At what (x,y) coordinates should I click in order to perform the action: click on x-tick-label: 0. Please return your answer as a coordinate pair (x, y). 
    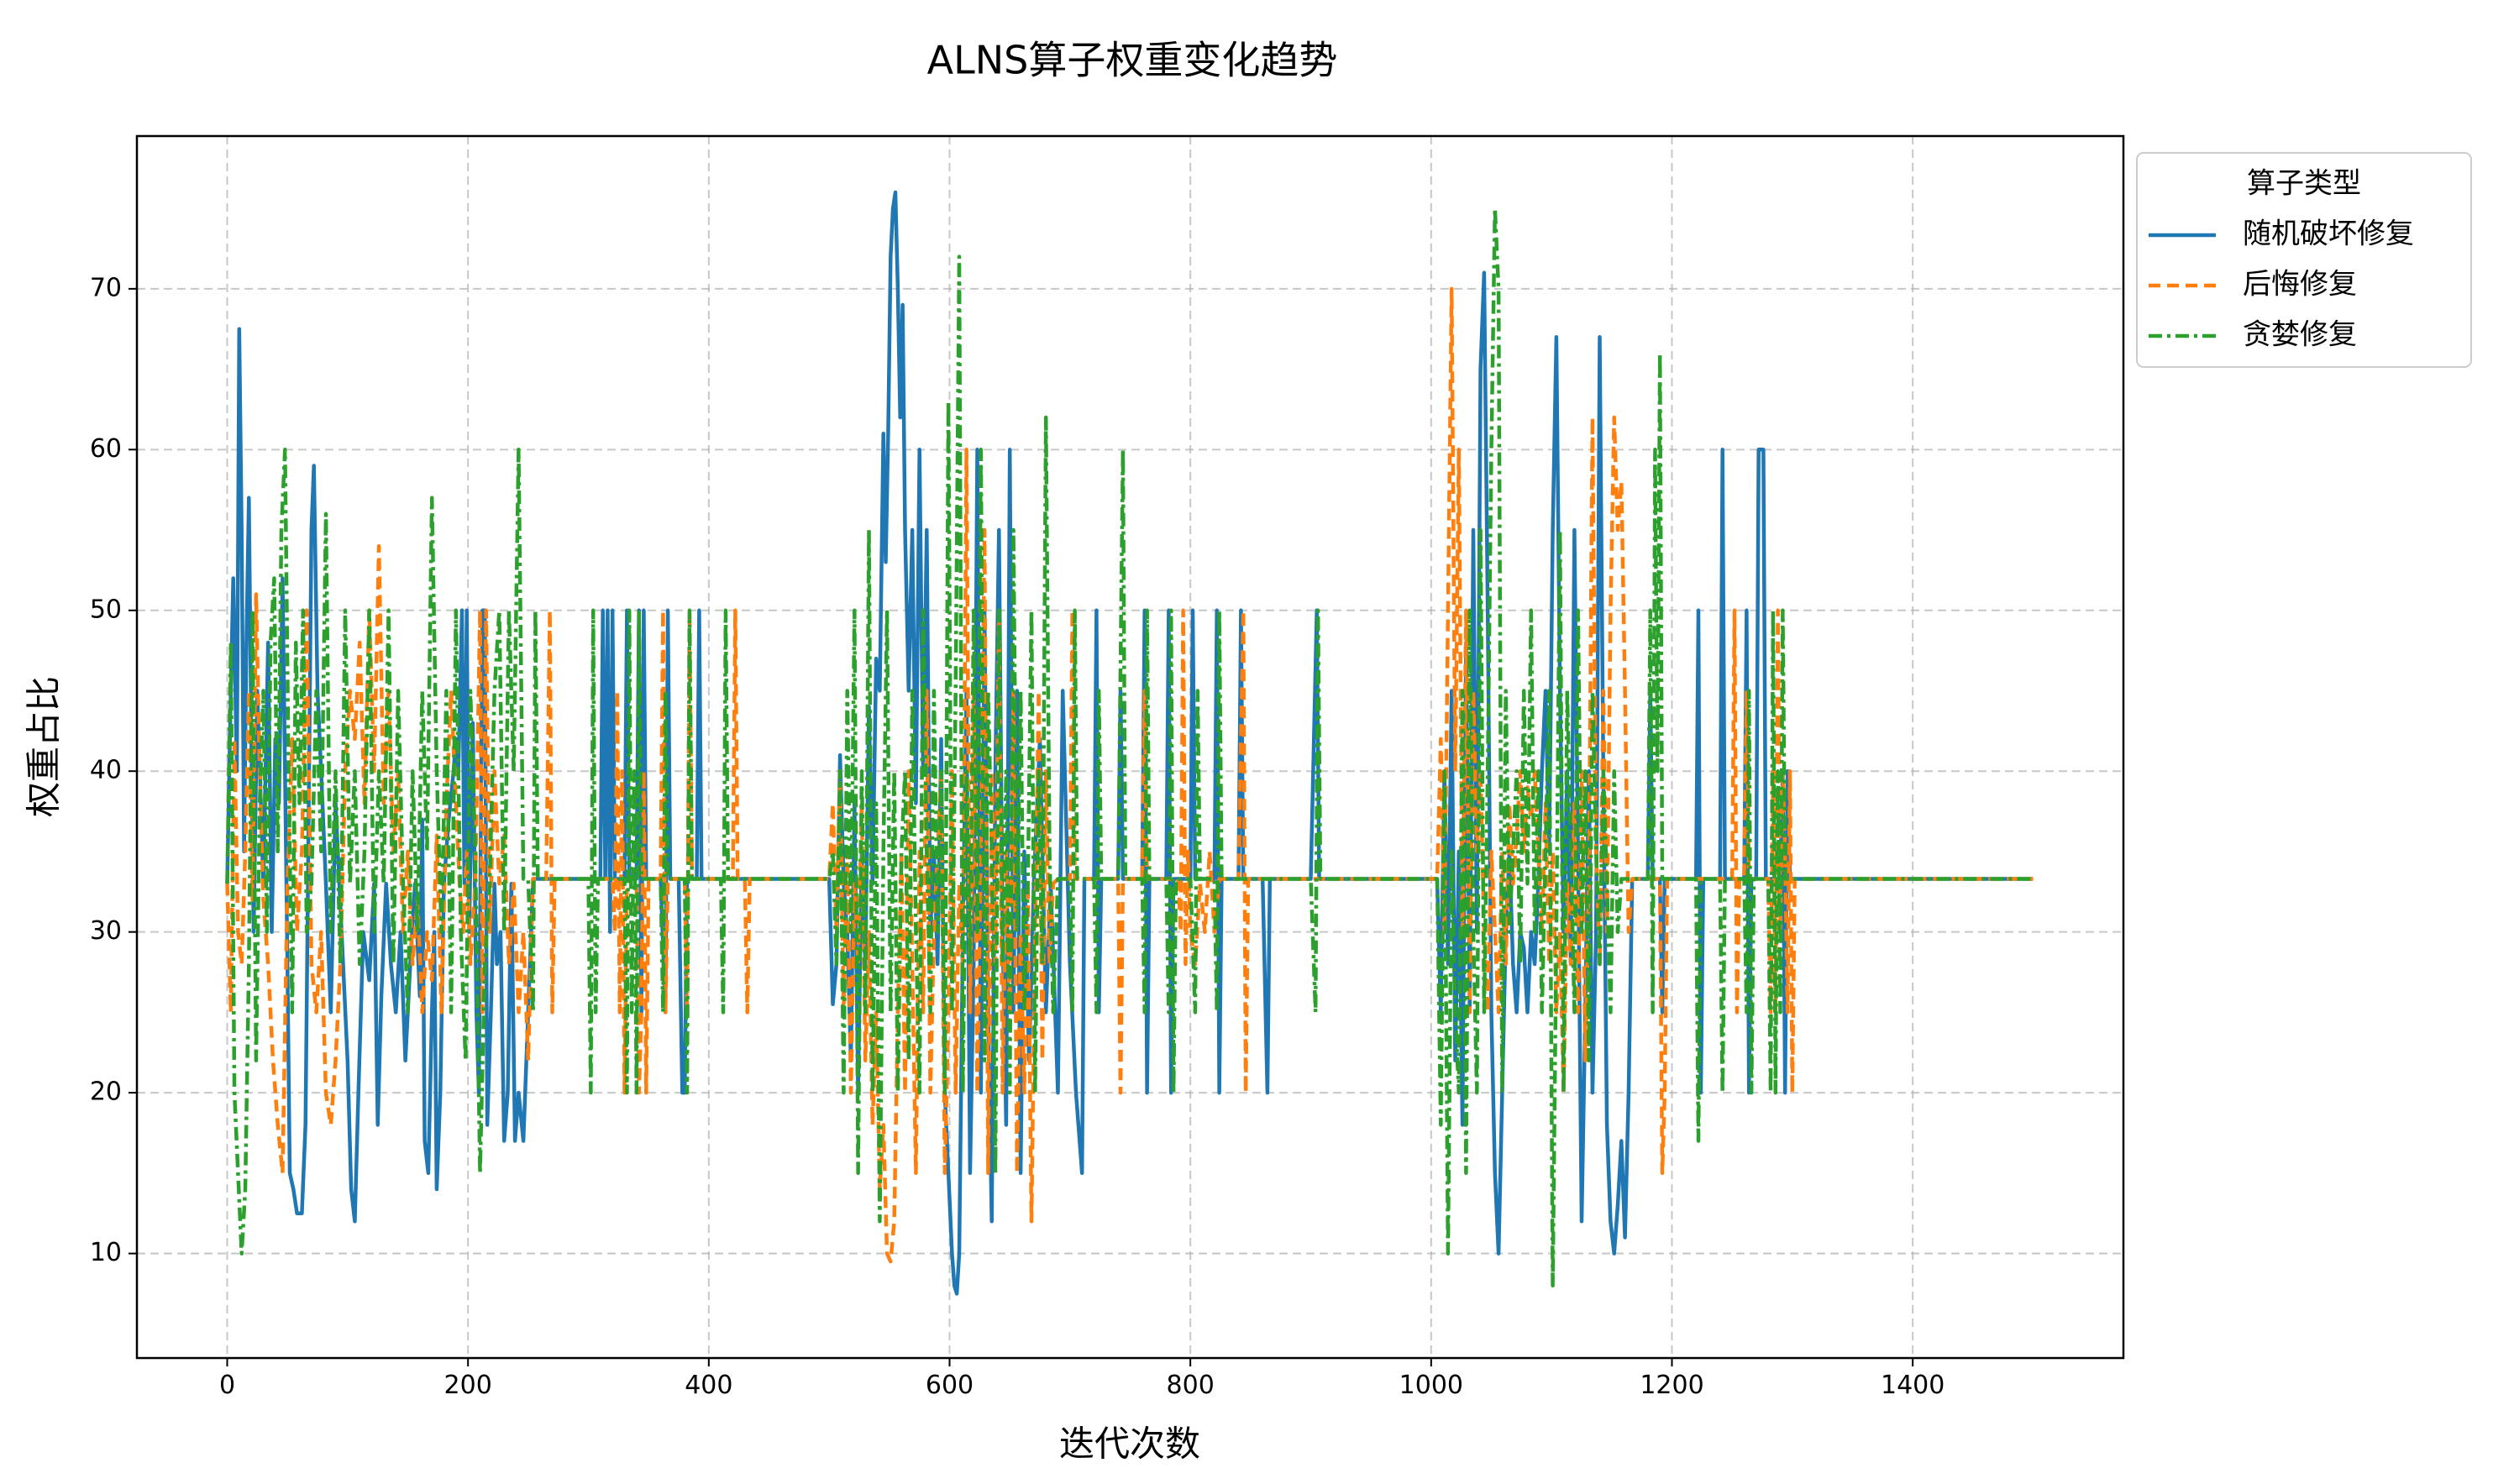
    Looking at the image, I should click on (227, 1386).